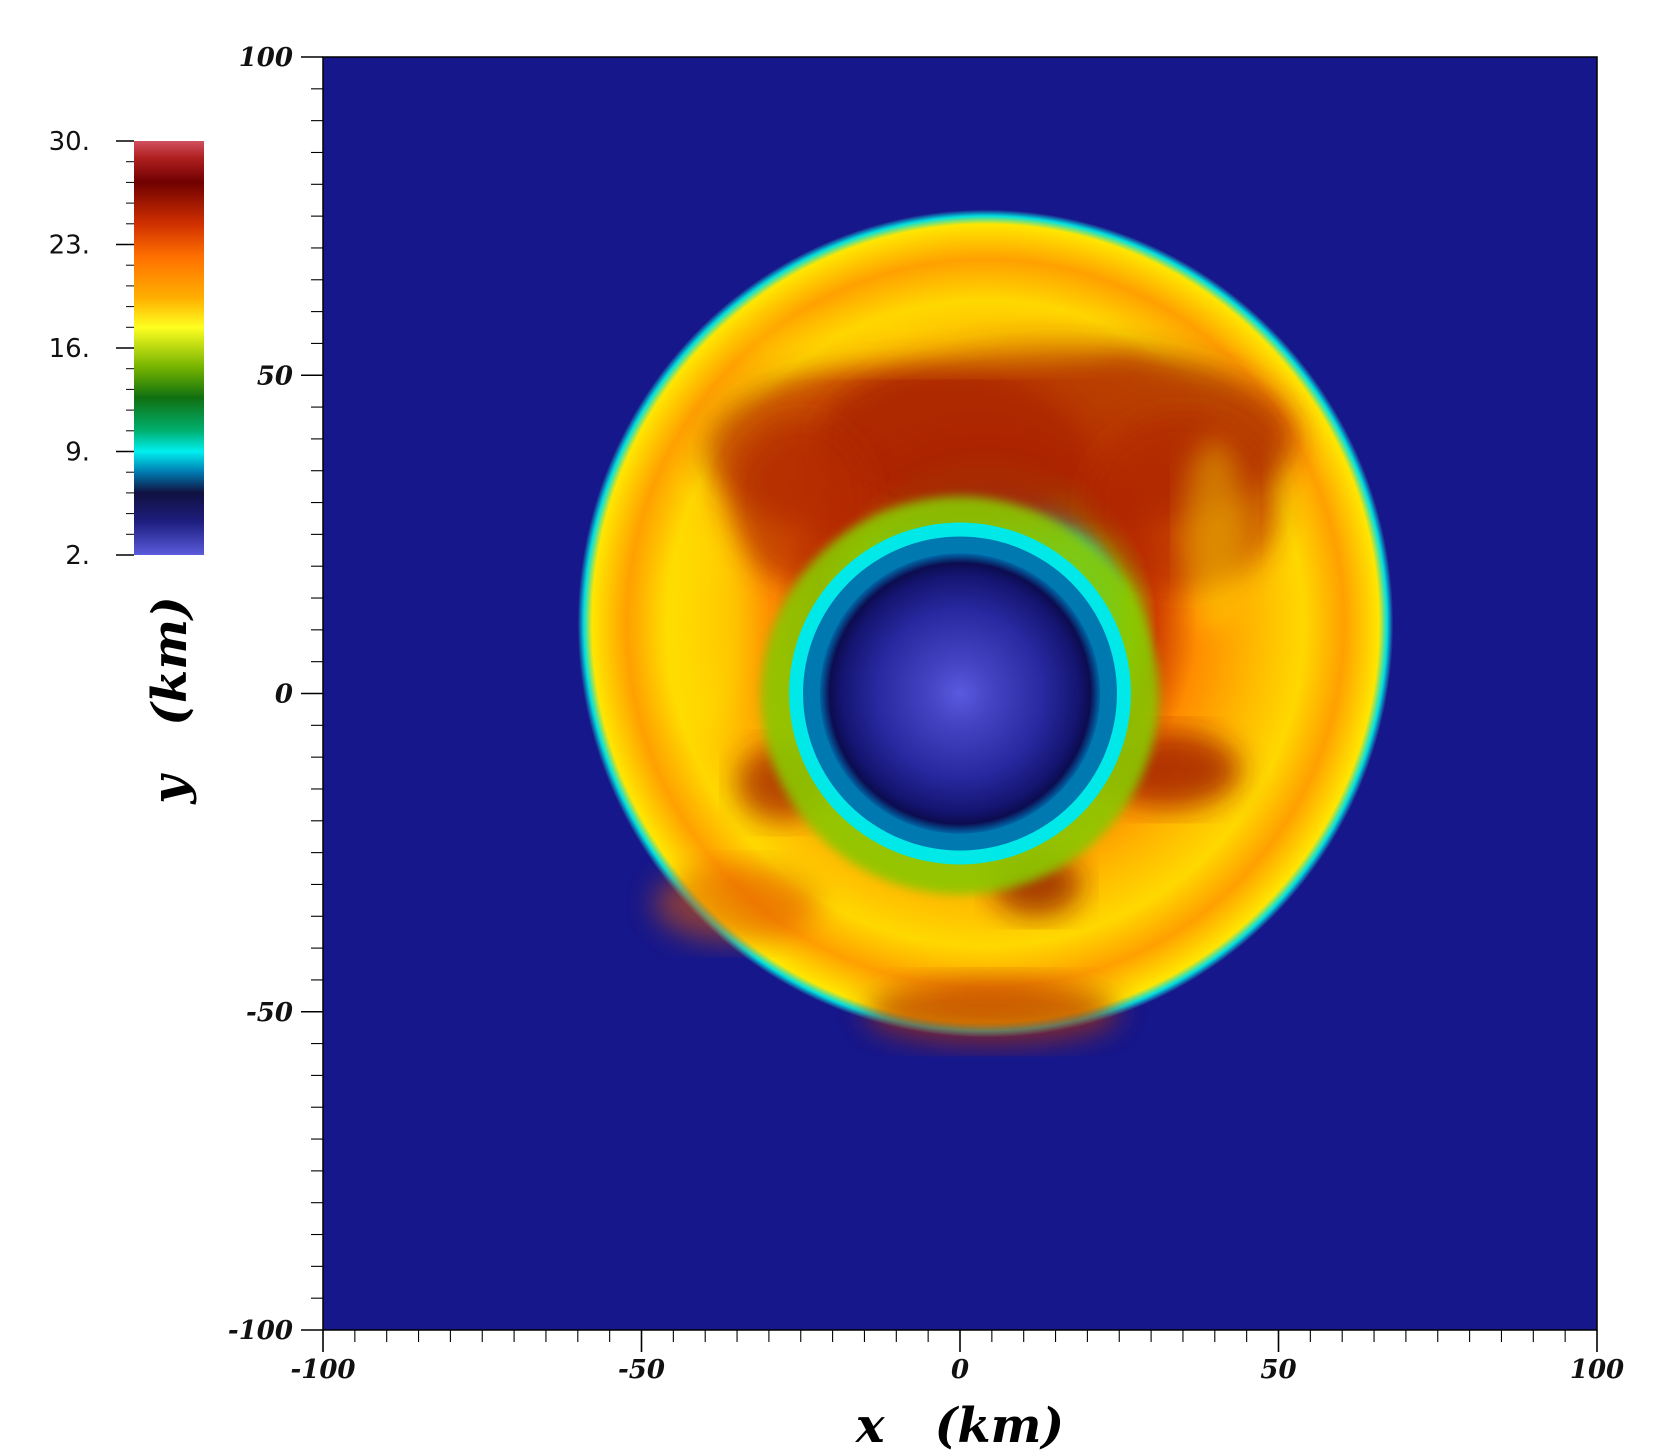 This screenshot has width=1668, height=1454. I want to click on colorbar-labels: 30. 23. 16. 9. 2., so click(69, 349).